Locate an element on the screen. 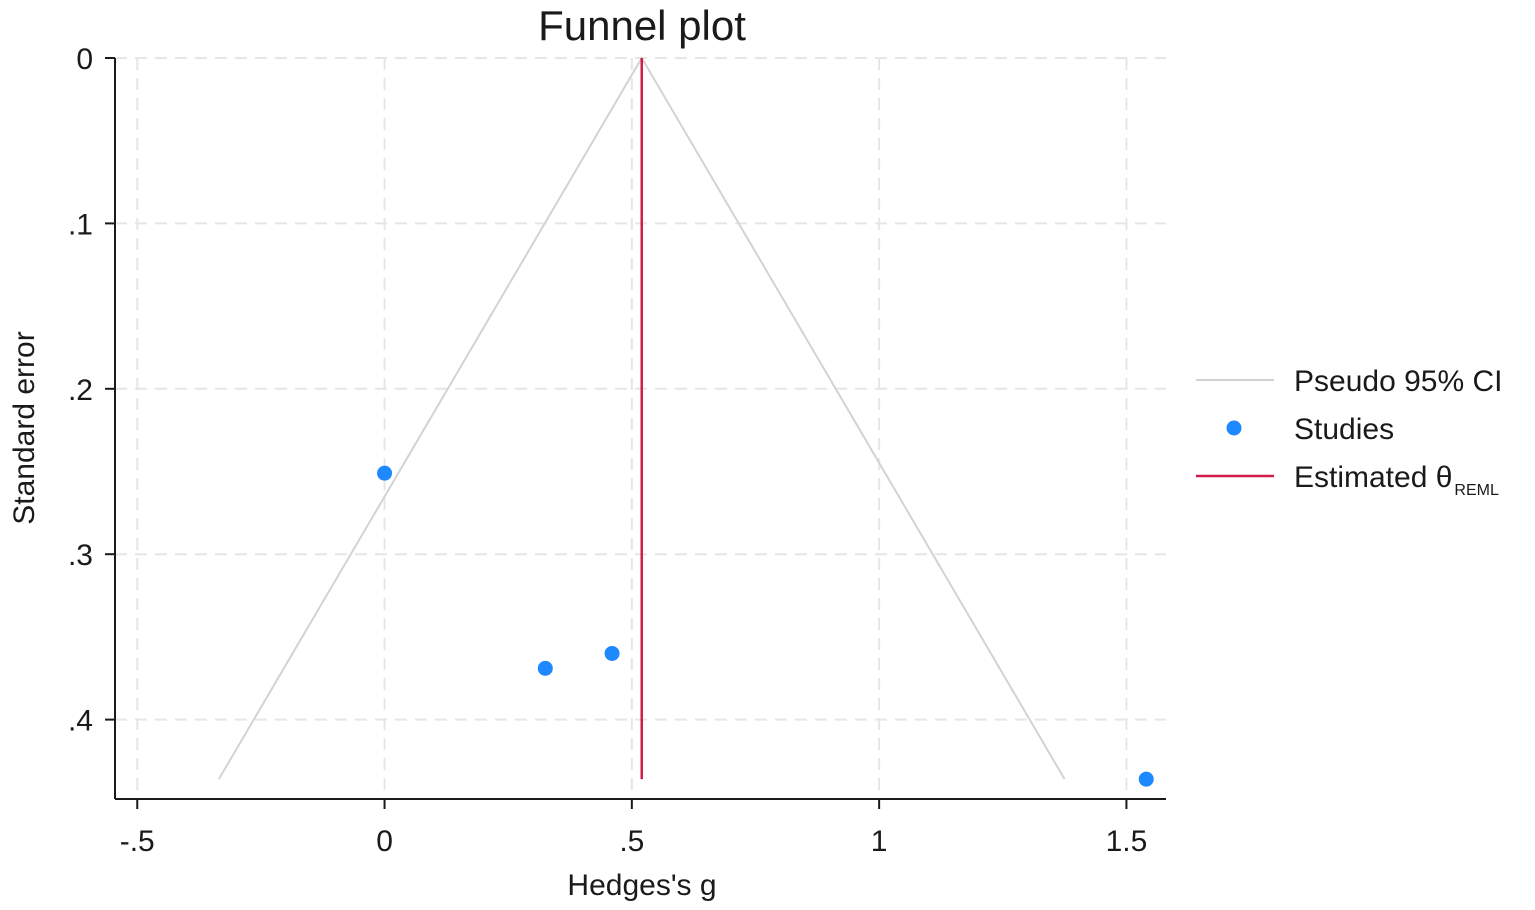 This screenshot has width=1535, height=910. x-tick-label: 0 is located at coordinates (384, 841).